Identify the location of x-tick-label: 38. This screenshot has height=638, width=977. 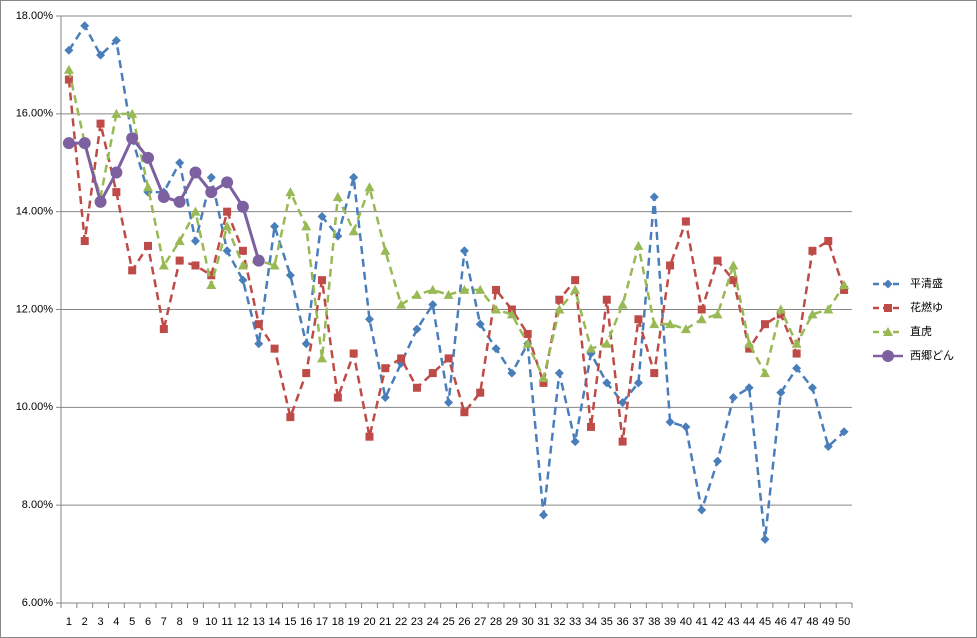
(654, 622).